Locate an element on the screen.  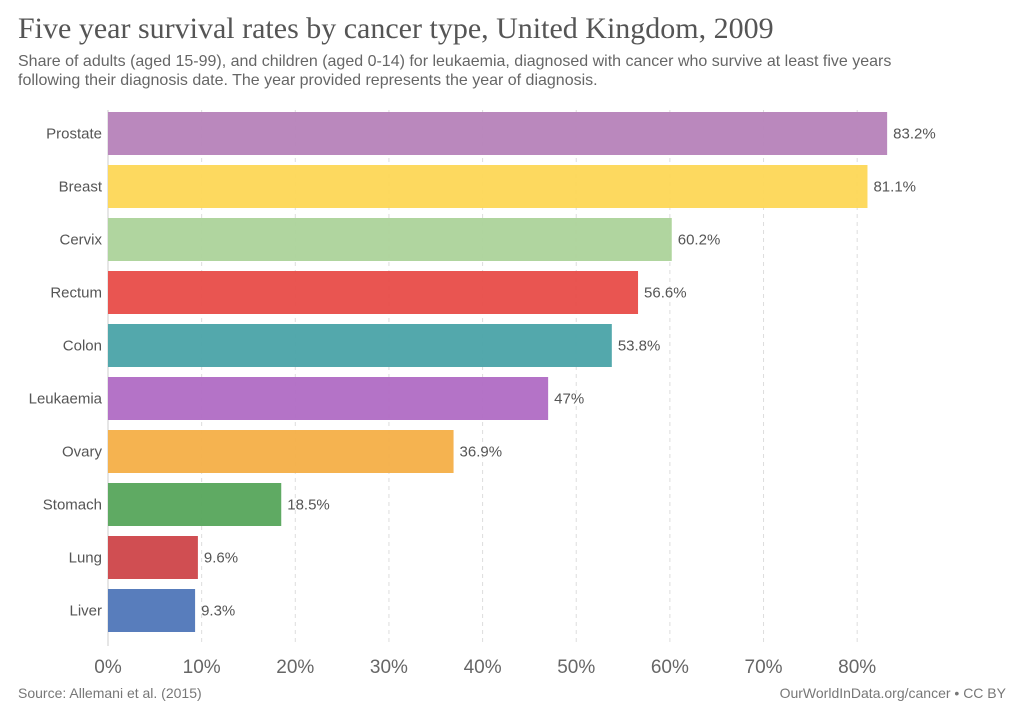
x-tick-label: 70% is located at coordinates (764, 667).